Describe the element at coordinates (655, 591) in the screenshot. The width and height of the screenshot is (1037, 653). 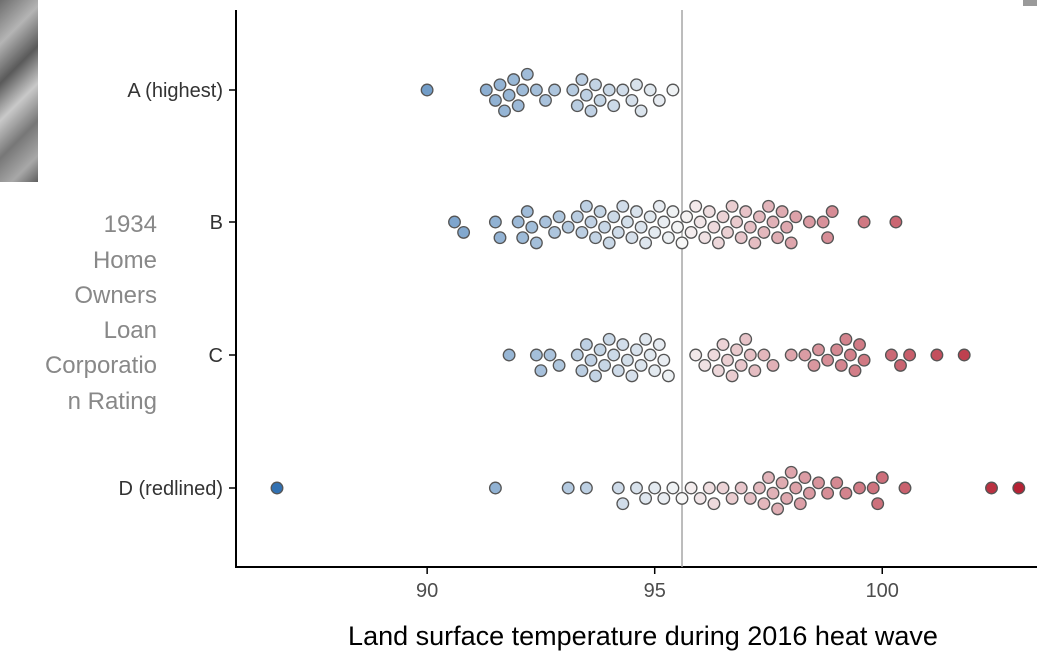
I see `x-tick-label: 95` at that location.